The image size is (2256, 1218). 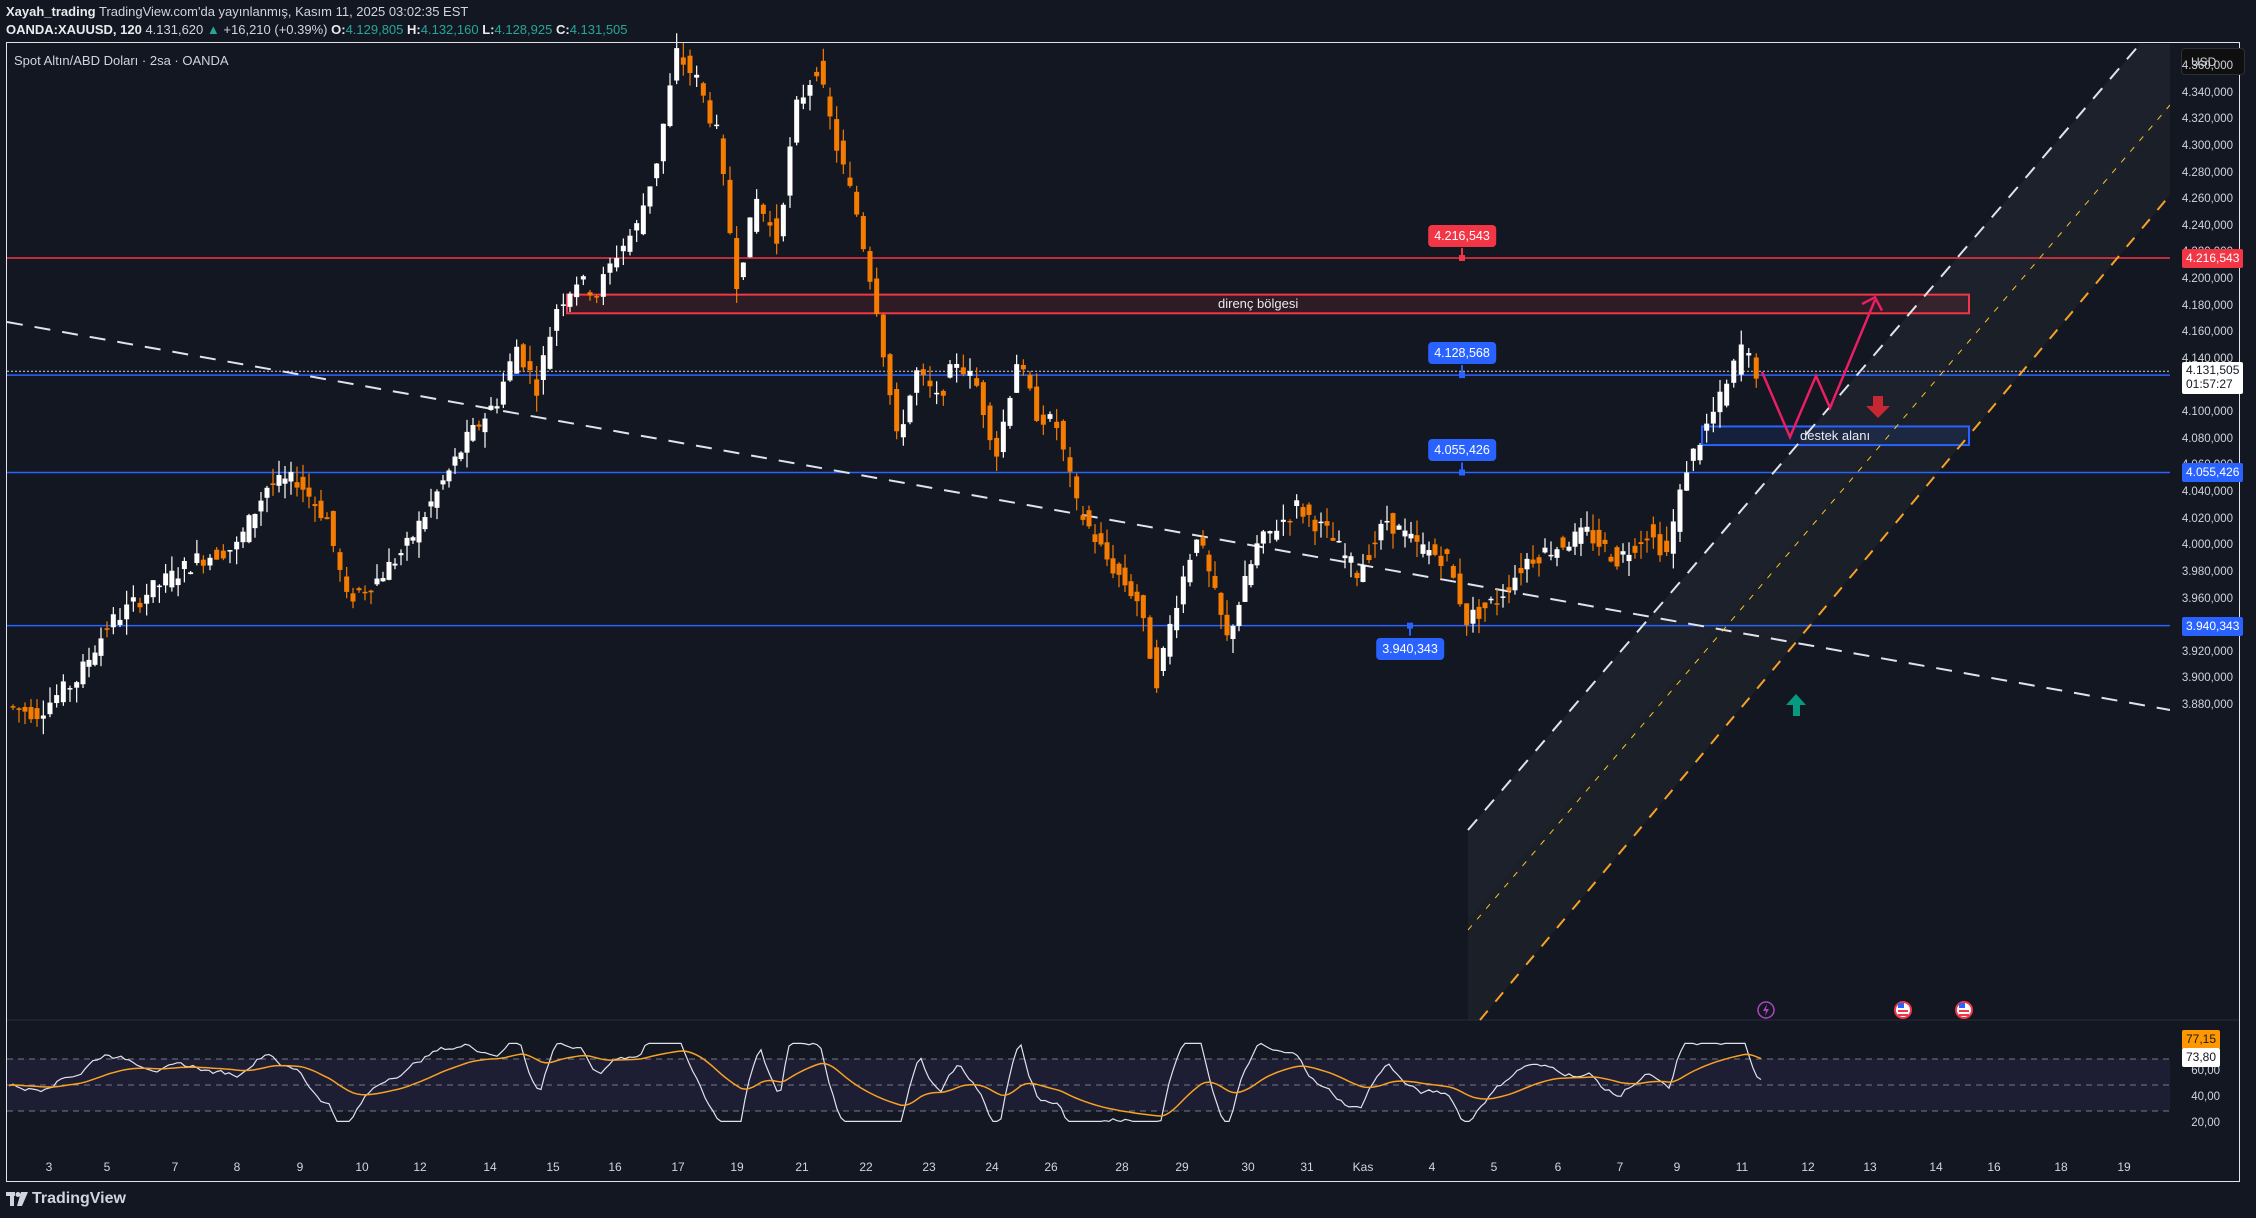 What do you see at coordinates (1182, 1167) in the screenshot?
I see `time-tick: 29` at bounding box center [1182, 1167].